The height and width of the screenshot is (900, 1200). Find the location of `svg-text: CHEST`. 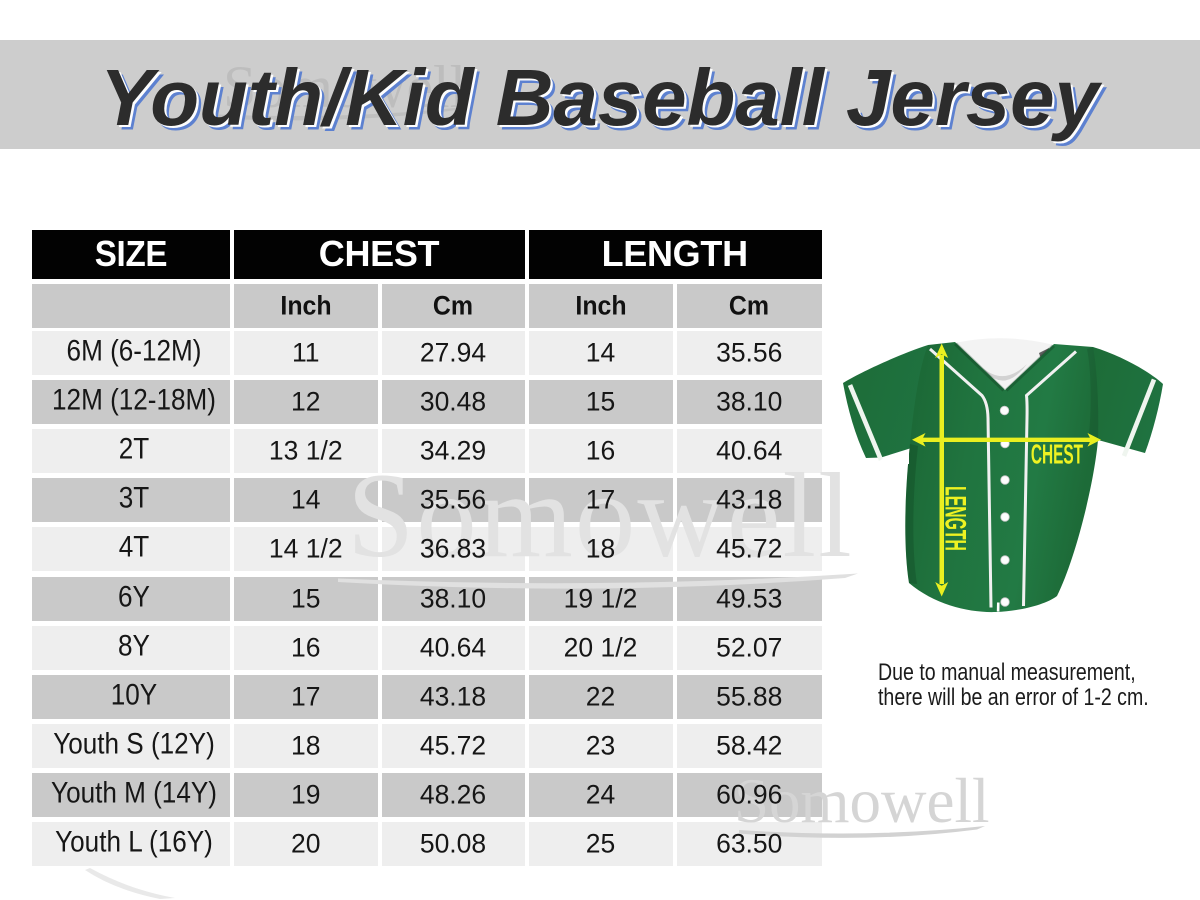

svg-text: CHEST is located at coordinates (1057, 454).